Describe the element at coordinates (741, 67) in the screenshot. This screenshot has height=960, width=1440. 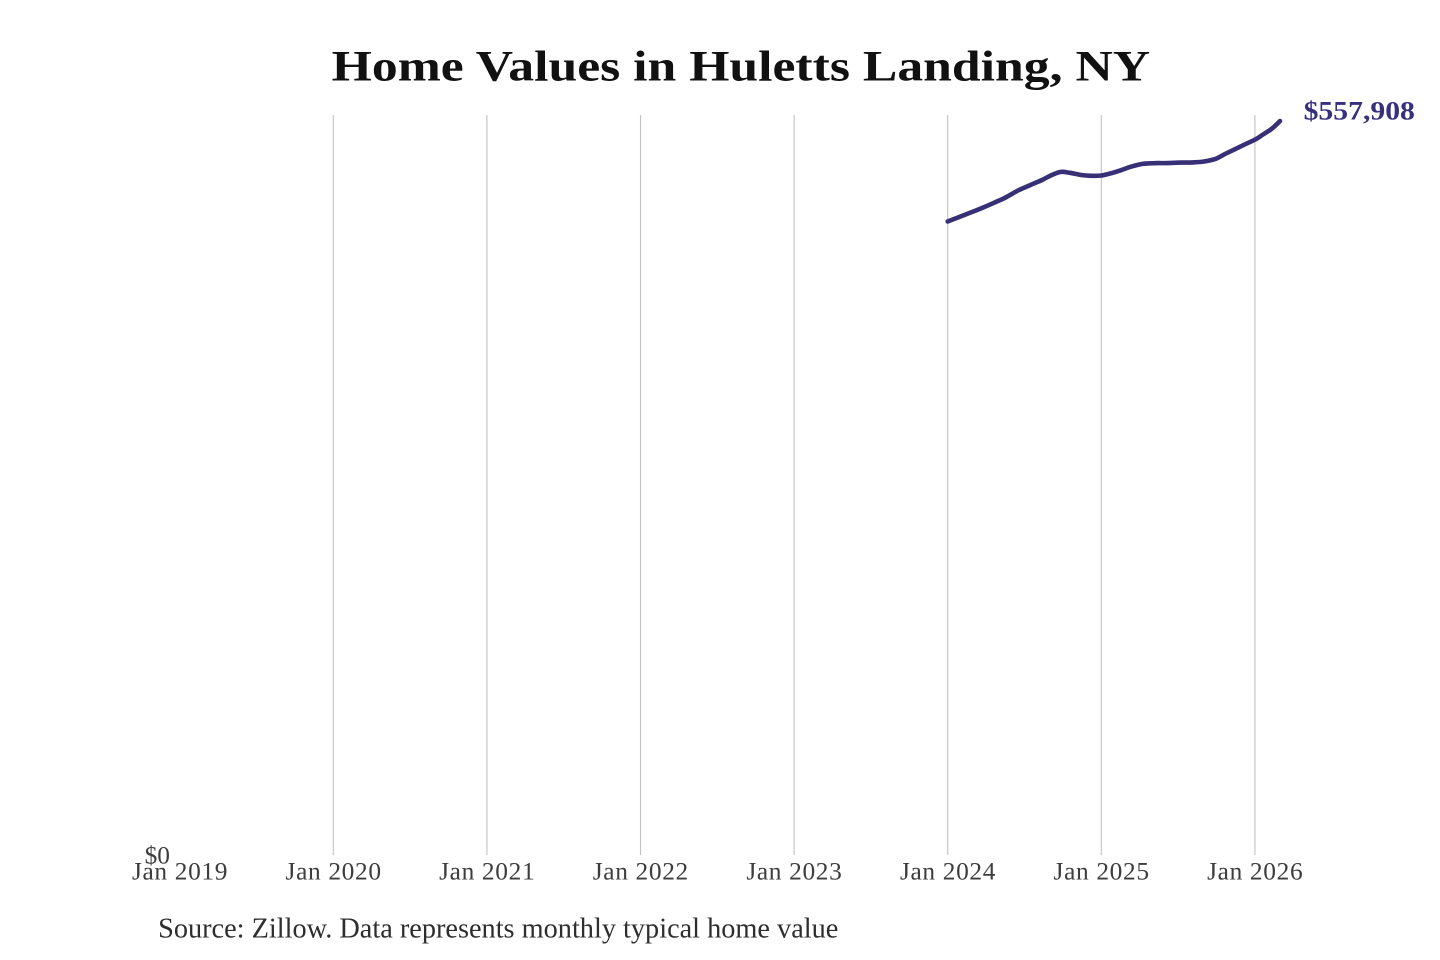
I see `svg-text:Home Values in Huletts Landing: Home Values in Huletts Landing, NY` at that location.